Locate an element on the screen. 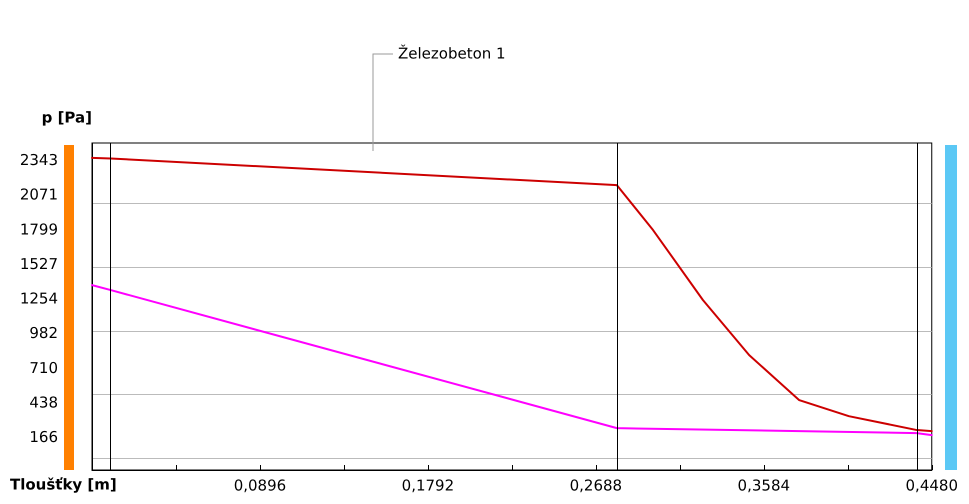 The width and height of the screenshot is (969, 504). y-tick-label: 438 is located at coordinates (43, 402).